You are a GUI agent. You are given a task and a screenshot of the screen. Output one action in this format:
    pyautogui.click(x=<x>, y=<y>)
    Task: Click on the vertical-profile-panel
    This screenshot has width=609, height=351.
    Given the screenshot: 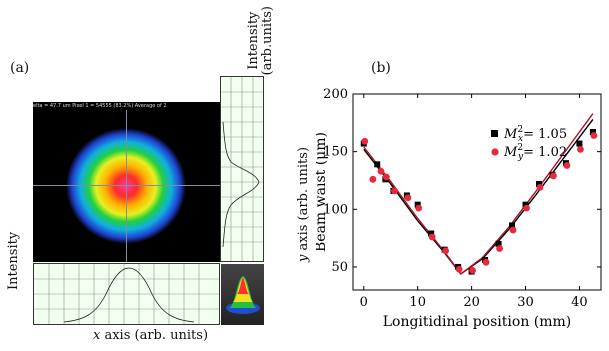 What is the action you would take?
    pyautogui.click(x=242, y=169)
    